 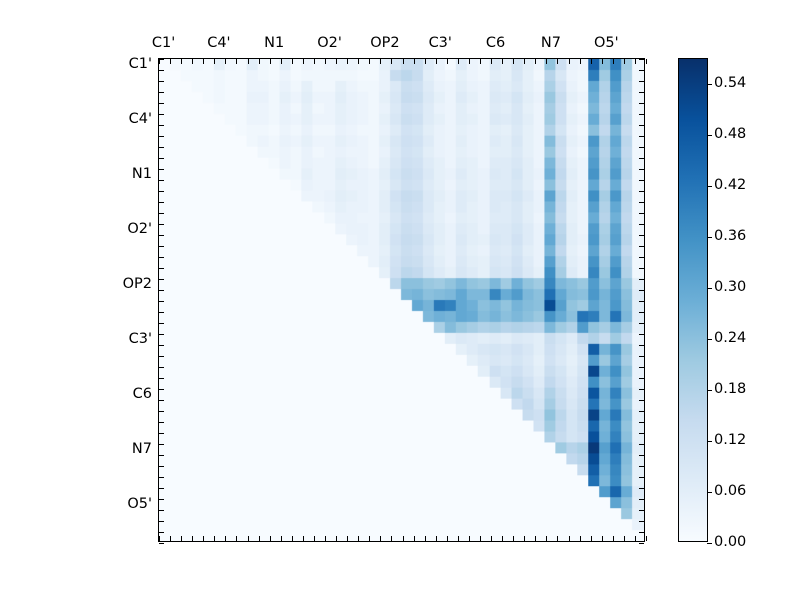 I want to click on y-tick-label: N7, so click(x=141, y=448).